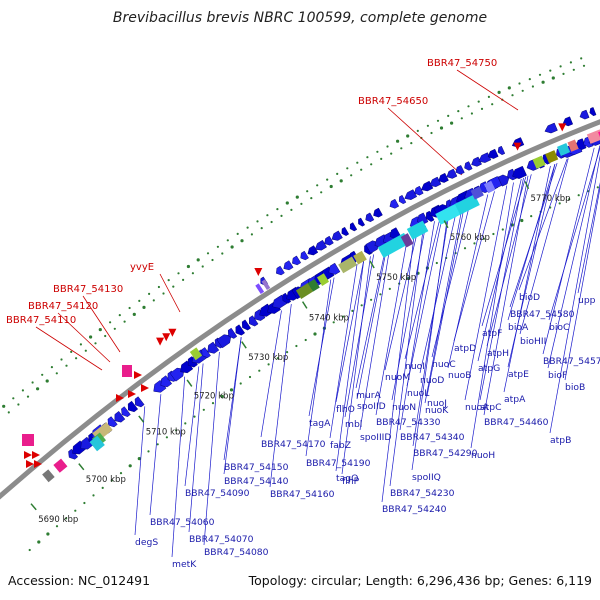 The height and width of the screenshot is (600, 600). What do you see at coordinates (256, 481) in the screenshot?
I see `gene-label: BBR47_54140` at bounding box center [256, 481].